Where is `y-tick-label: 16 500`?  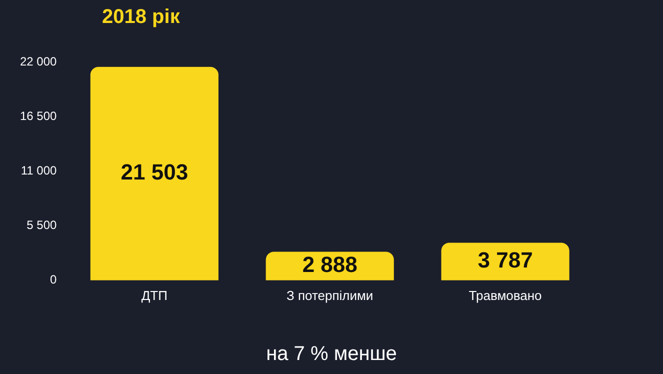
y-tick-label: 16 500 is located at coordinates (39, 115).